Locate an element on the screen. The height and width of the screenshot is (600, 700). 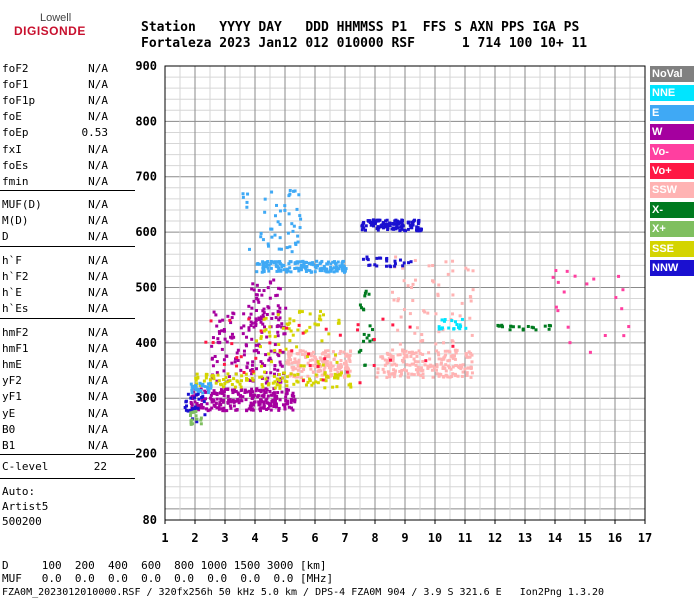
x-tick-label: 14 is located at coordinates (555, 538).